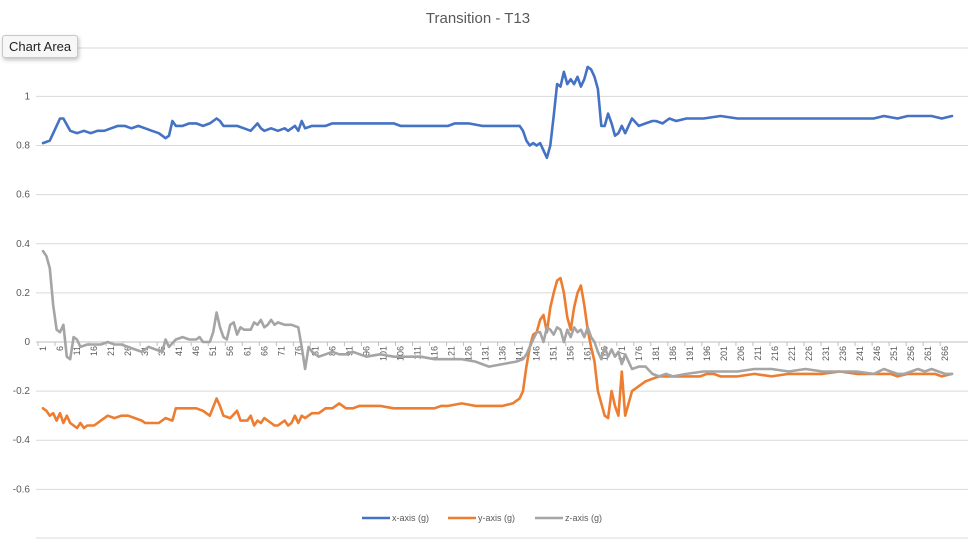  What do you see at coordinates (128, 351) in the screenshot?
I see `x-tick-label: 26` at bounding box center [128, 351].